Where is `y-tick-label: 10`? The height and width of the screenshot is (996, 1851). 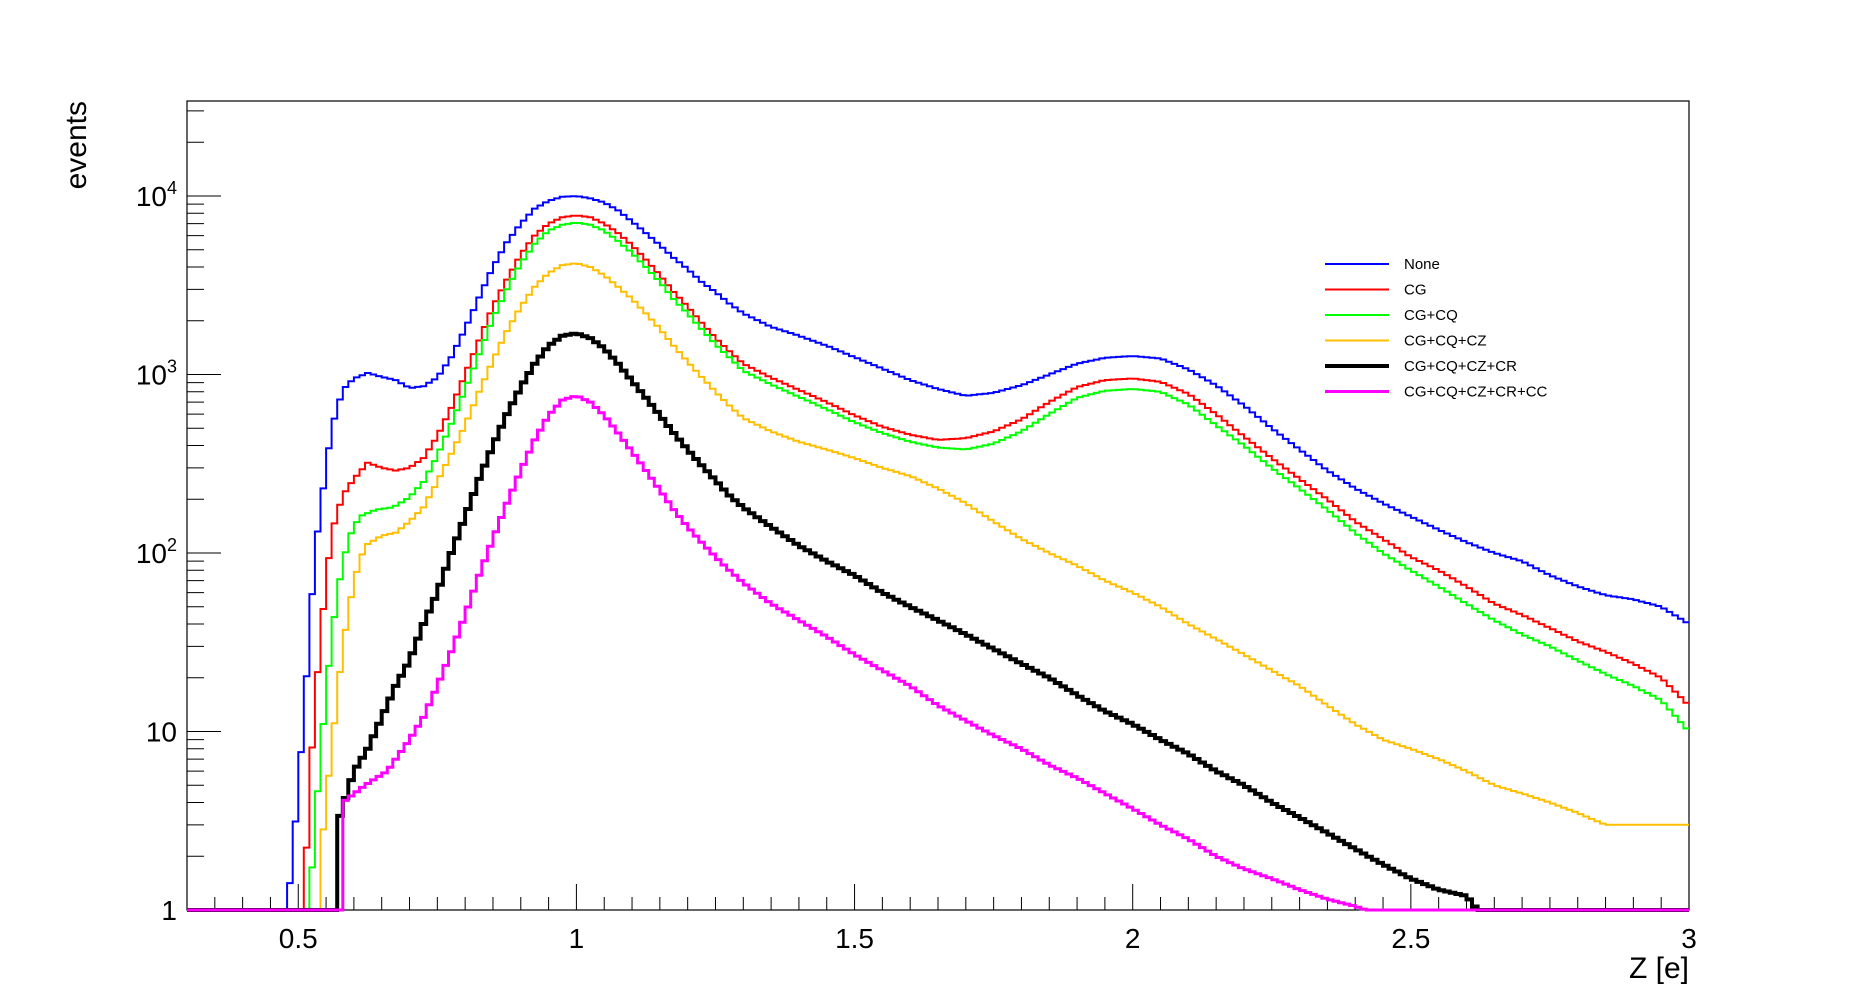
y-tick-label: 10 is located at coordinates (161, 732).